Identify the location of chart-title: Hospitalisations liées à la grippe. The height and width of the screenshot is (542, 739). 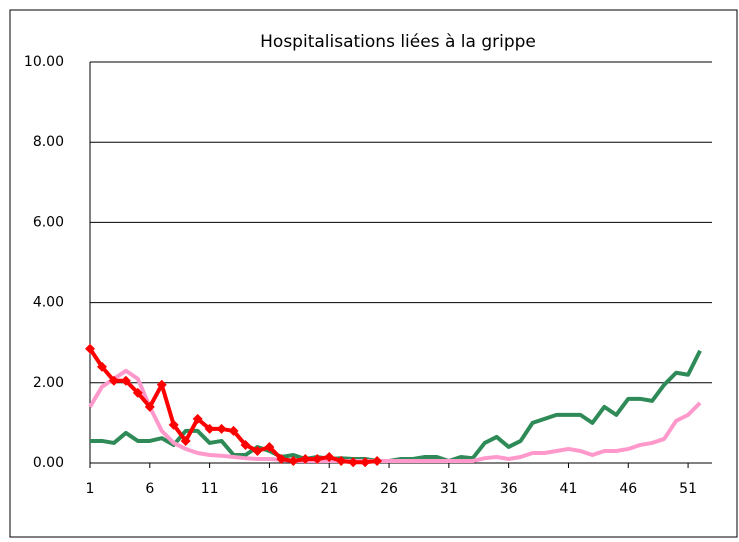
(398, 42).